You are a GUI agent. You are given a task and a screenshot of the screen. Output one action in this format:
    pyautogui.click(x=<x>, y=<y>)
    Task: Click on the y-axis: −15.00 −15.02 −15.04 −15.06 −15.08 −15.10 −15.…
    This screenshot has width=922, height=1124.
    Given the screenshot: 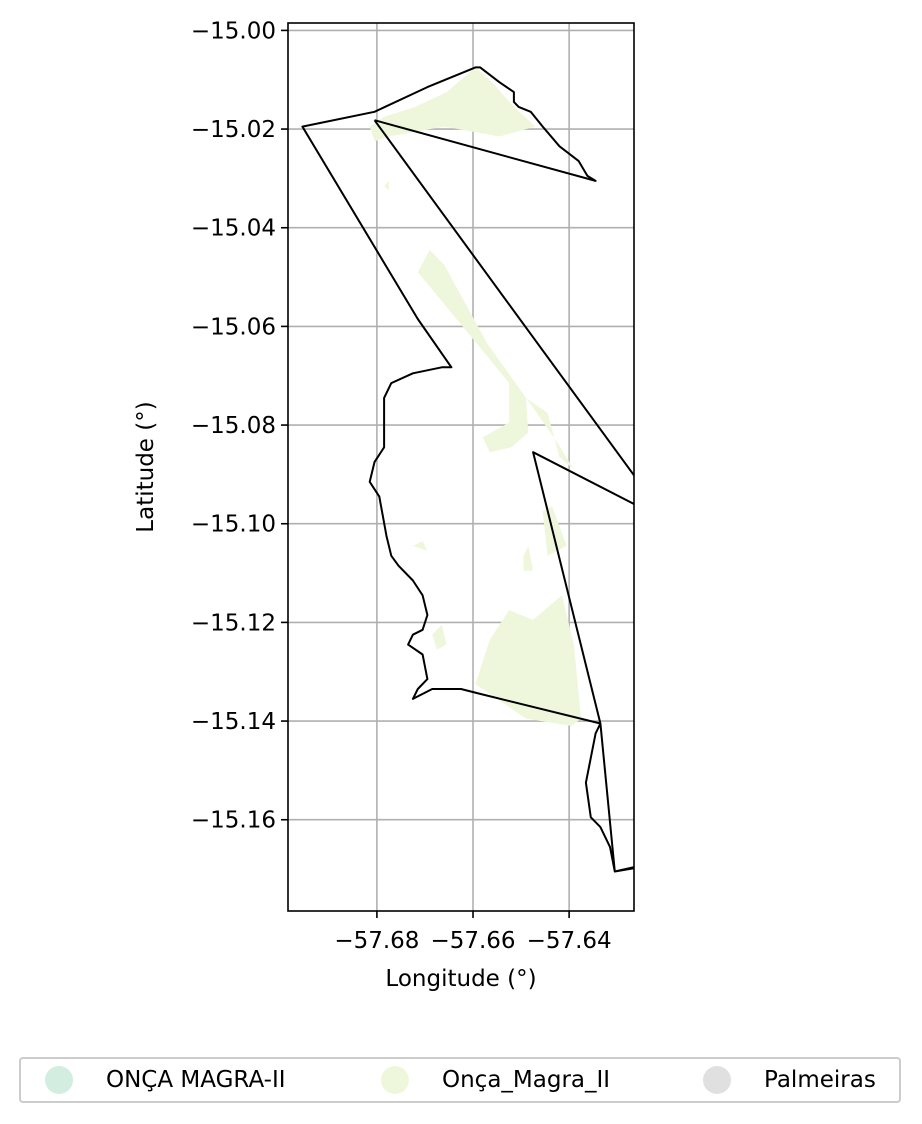 What is the action you would take?
    pyautogui.click(x=239, y=426)
    